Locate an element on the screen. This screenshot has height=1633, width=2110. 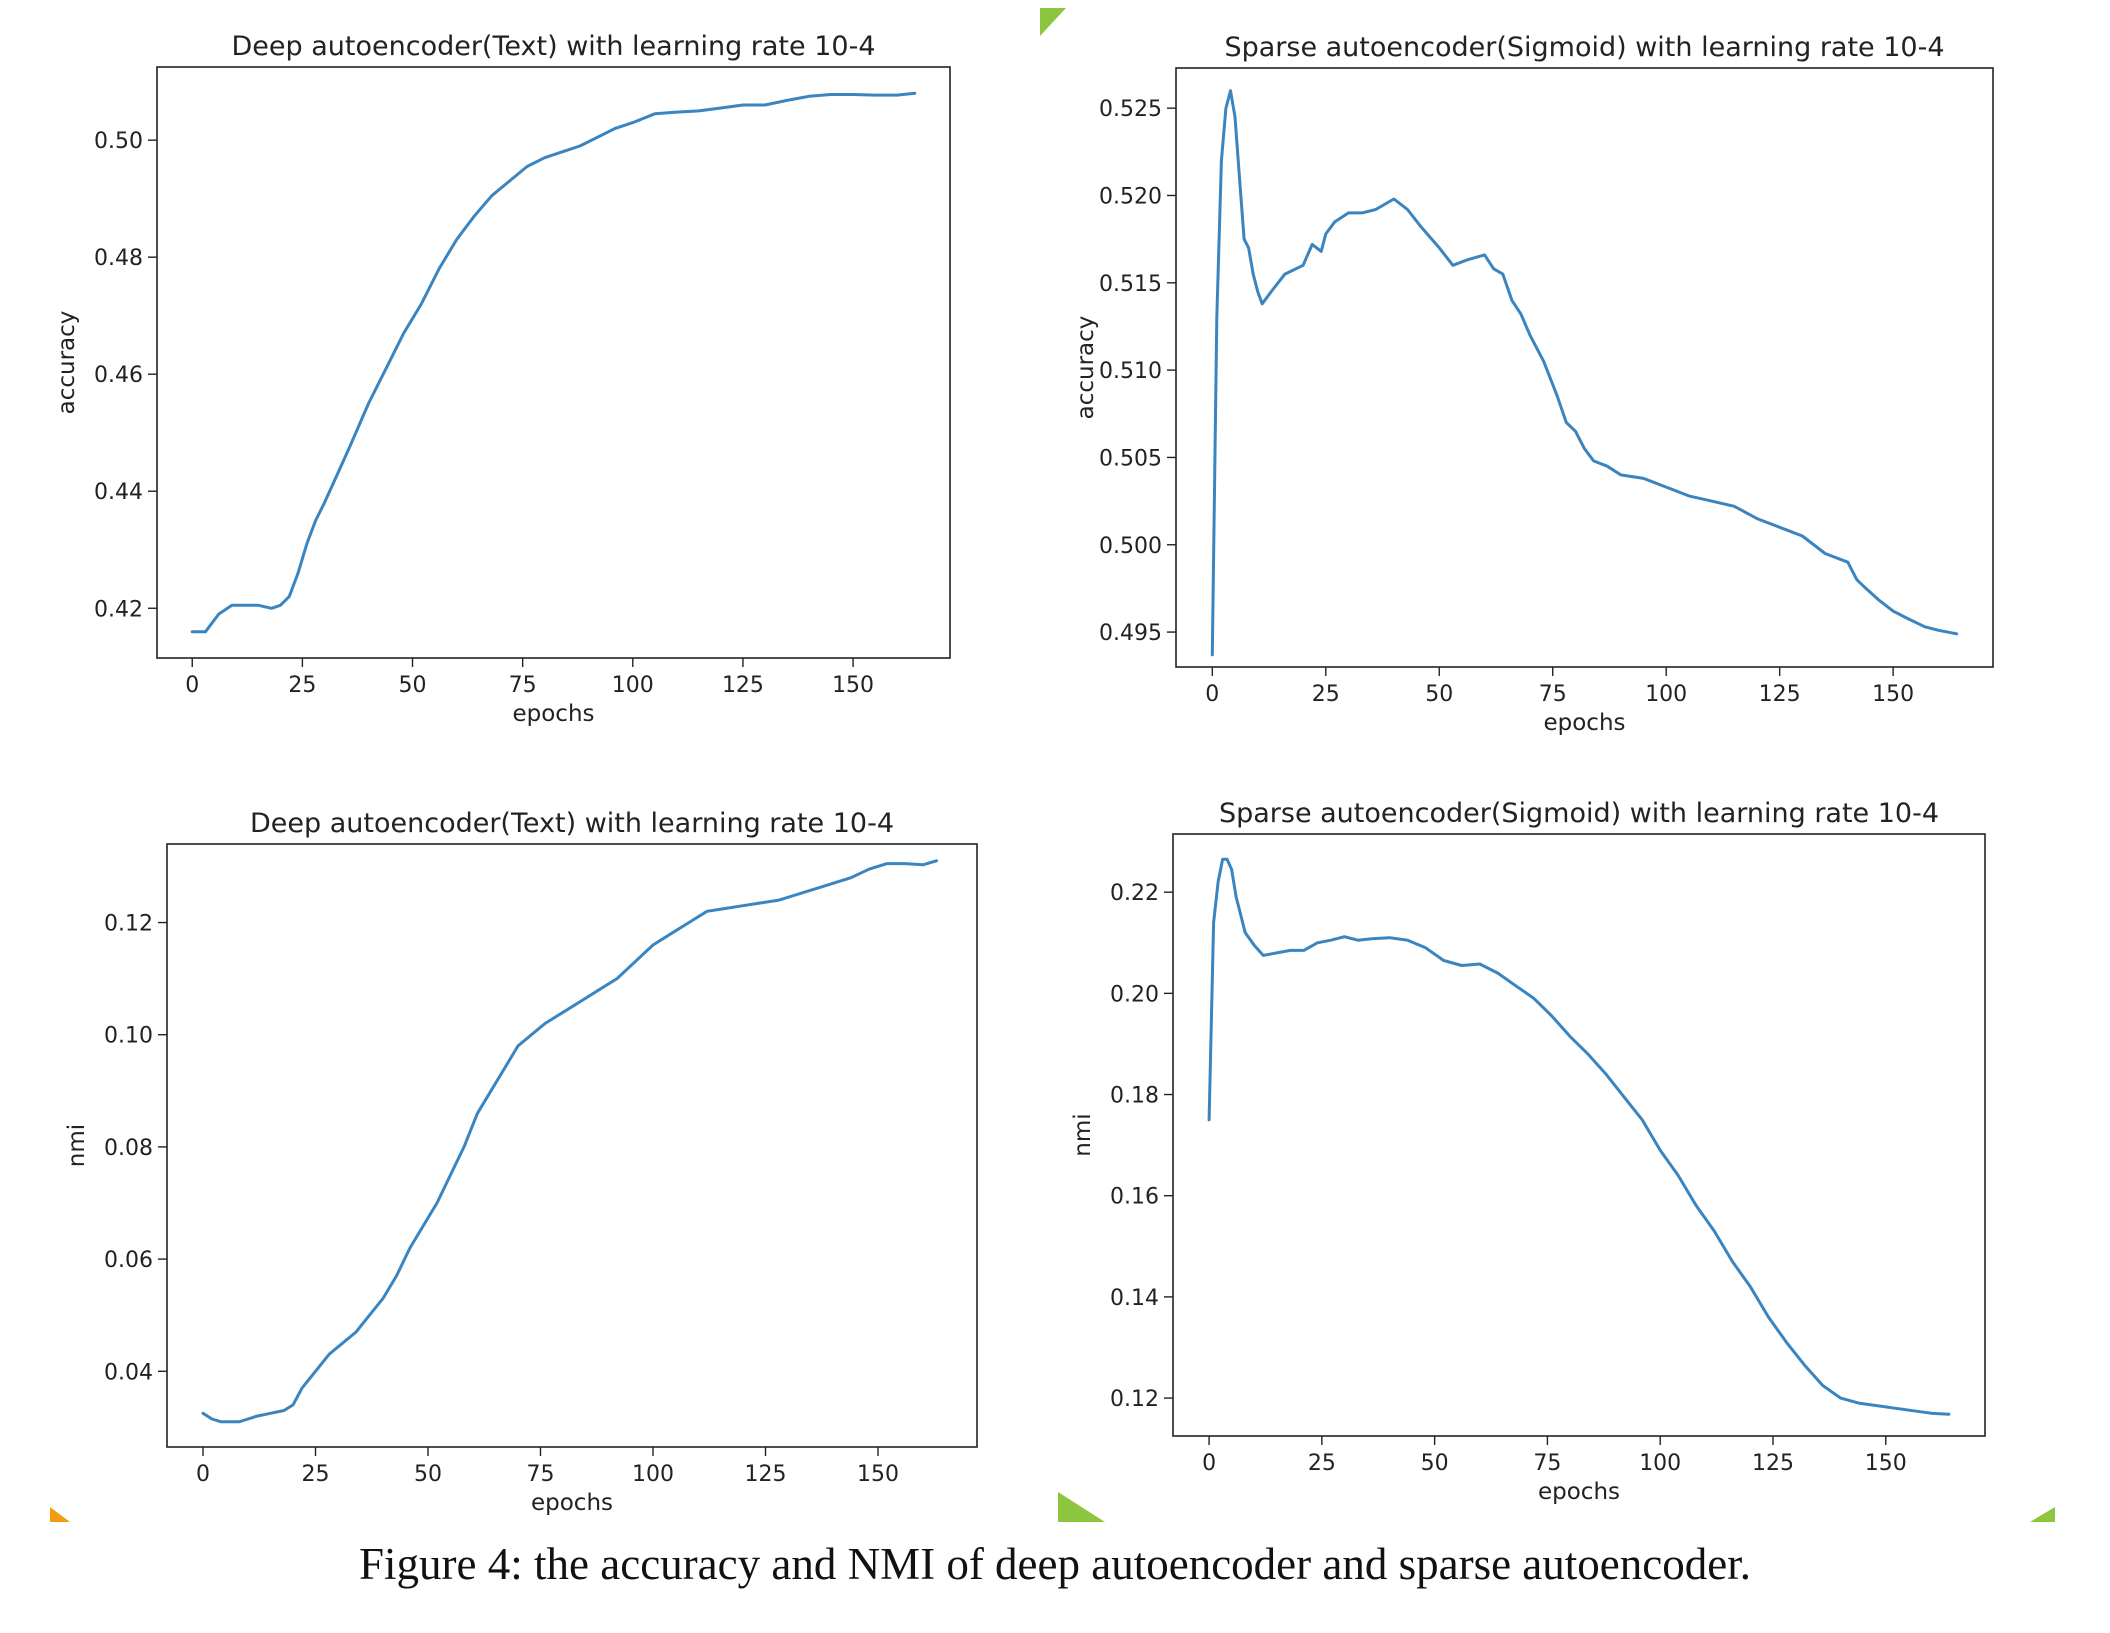
y-tick-label: 0.510 is located at coordinates (1130, 371).